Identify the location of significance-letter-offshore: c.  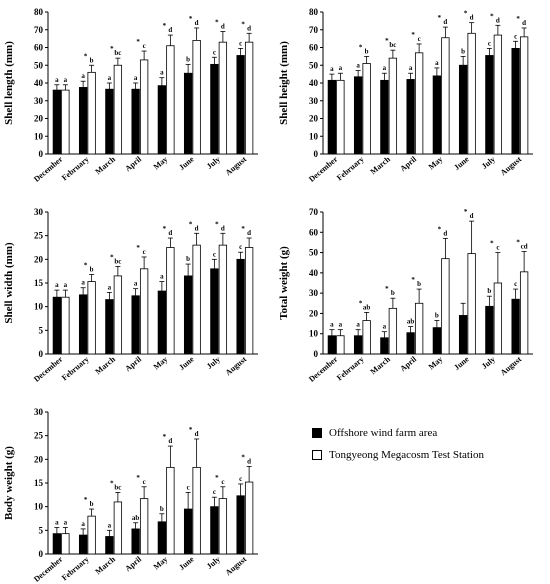
(214, 52).